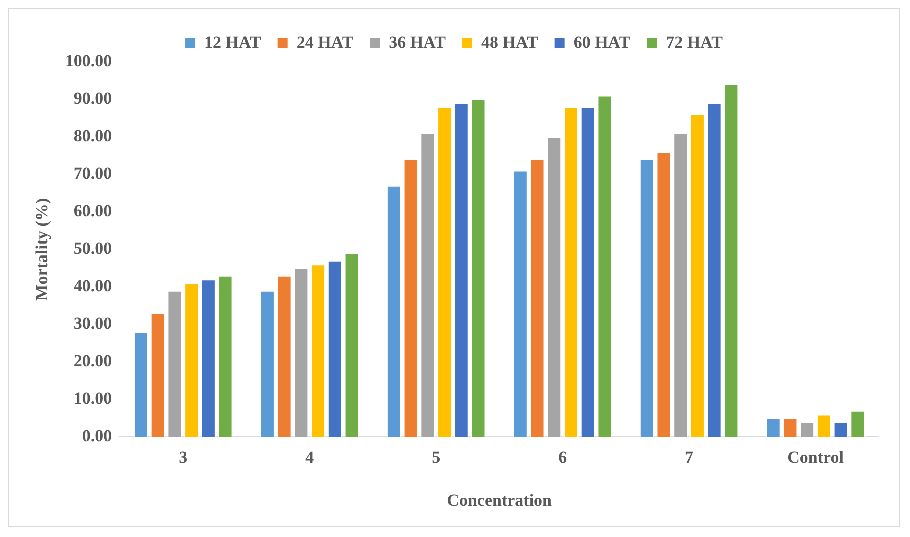 The height and width of the screenshot is (537, 910). I want to click on legend-label: 24 HAT, so click(325, 42).